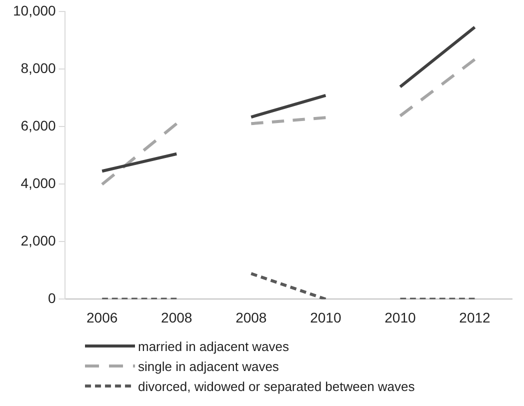 The image size is (524, 406). I want to click on legend-label: divorced, widowed or separated between waves, so click(276, 386).